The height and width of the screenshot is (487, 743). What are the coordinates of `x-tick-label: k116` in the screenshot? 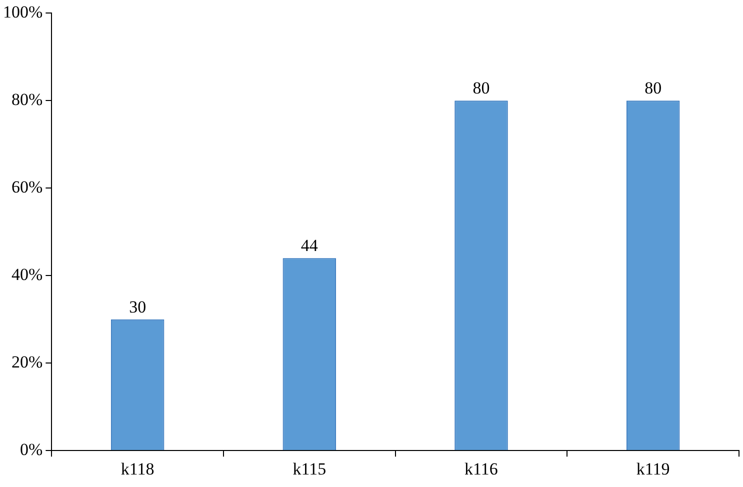 It's located at (481, 468).